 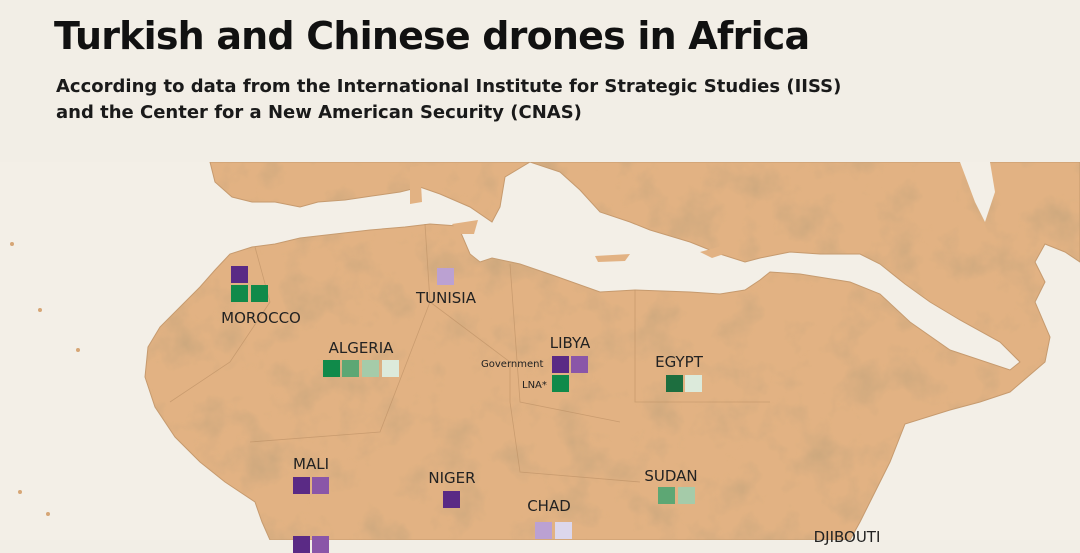 What do you see at coordinates (361, 348) in the screenshot?
I see `country-label-algeria: ALGERIA` at bounding box center [361, 348].